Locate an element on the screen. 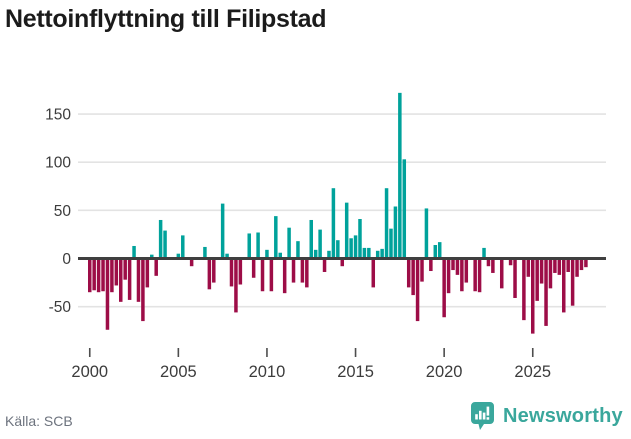 The image size is (631, 439). newsworthy-icon is located at coordinates (482, 415).